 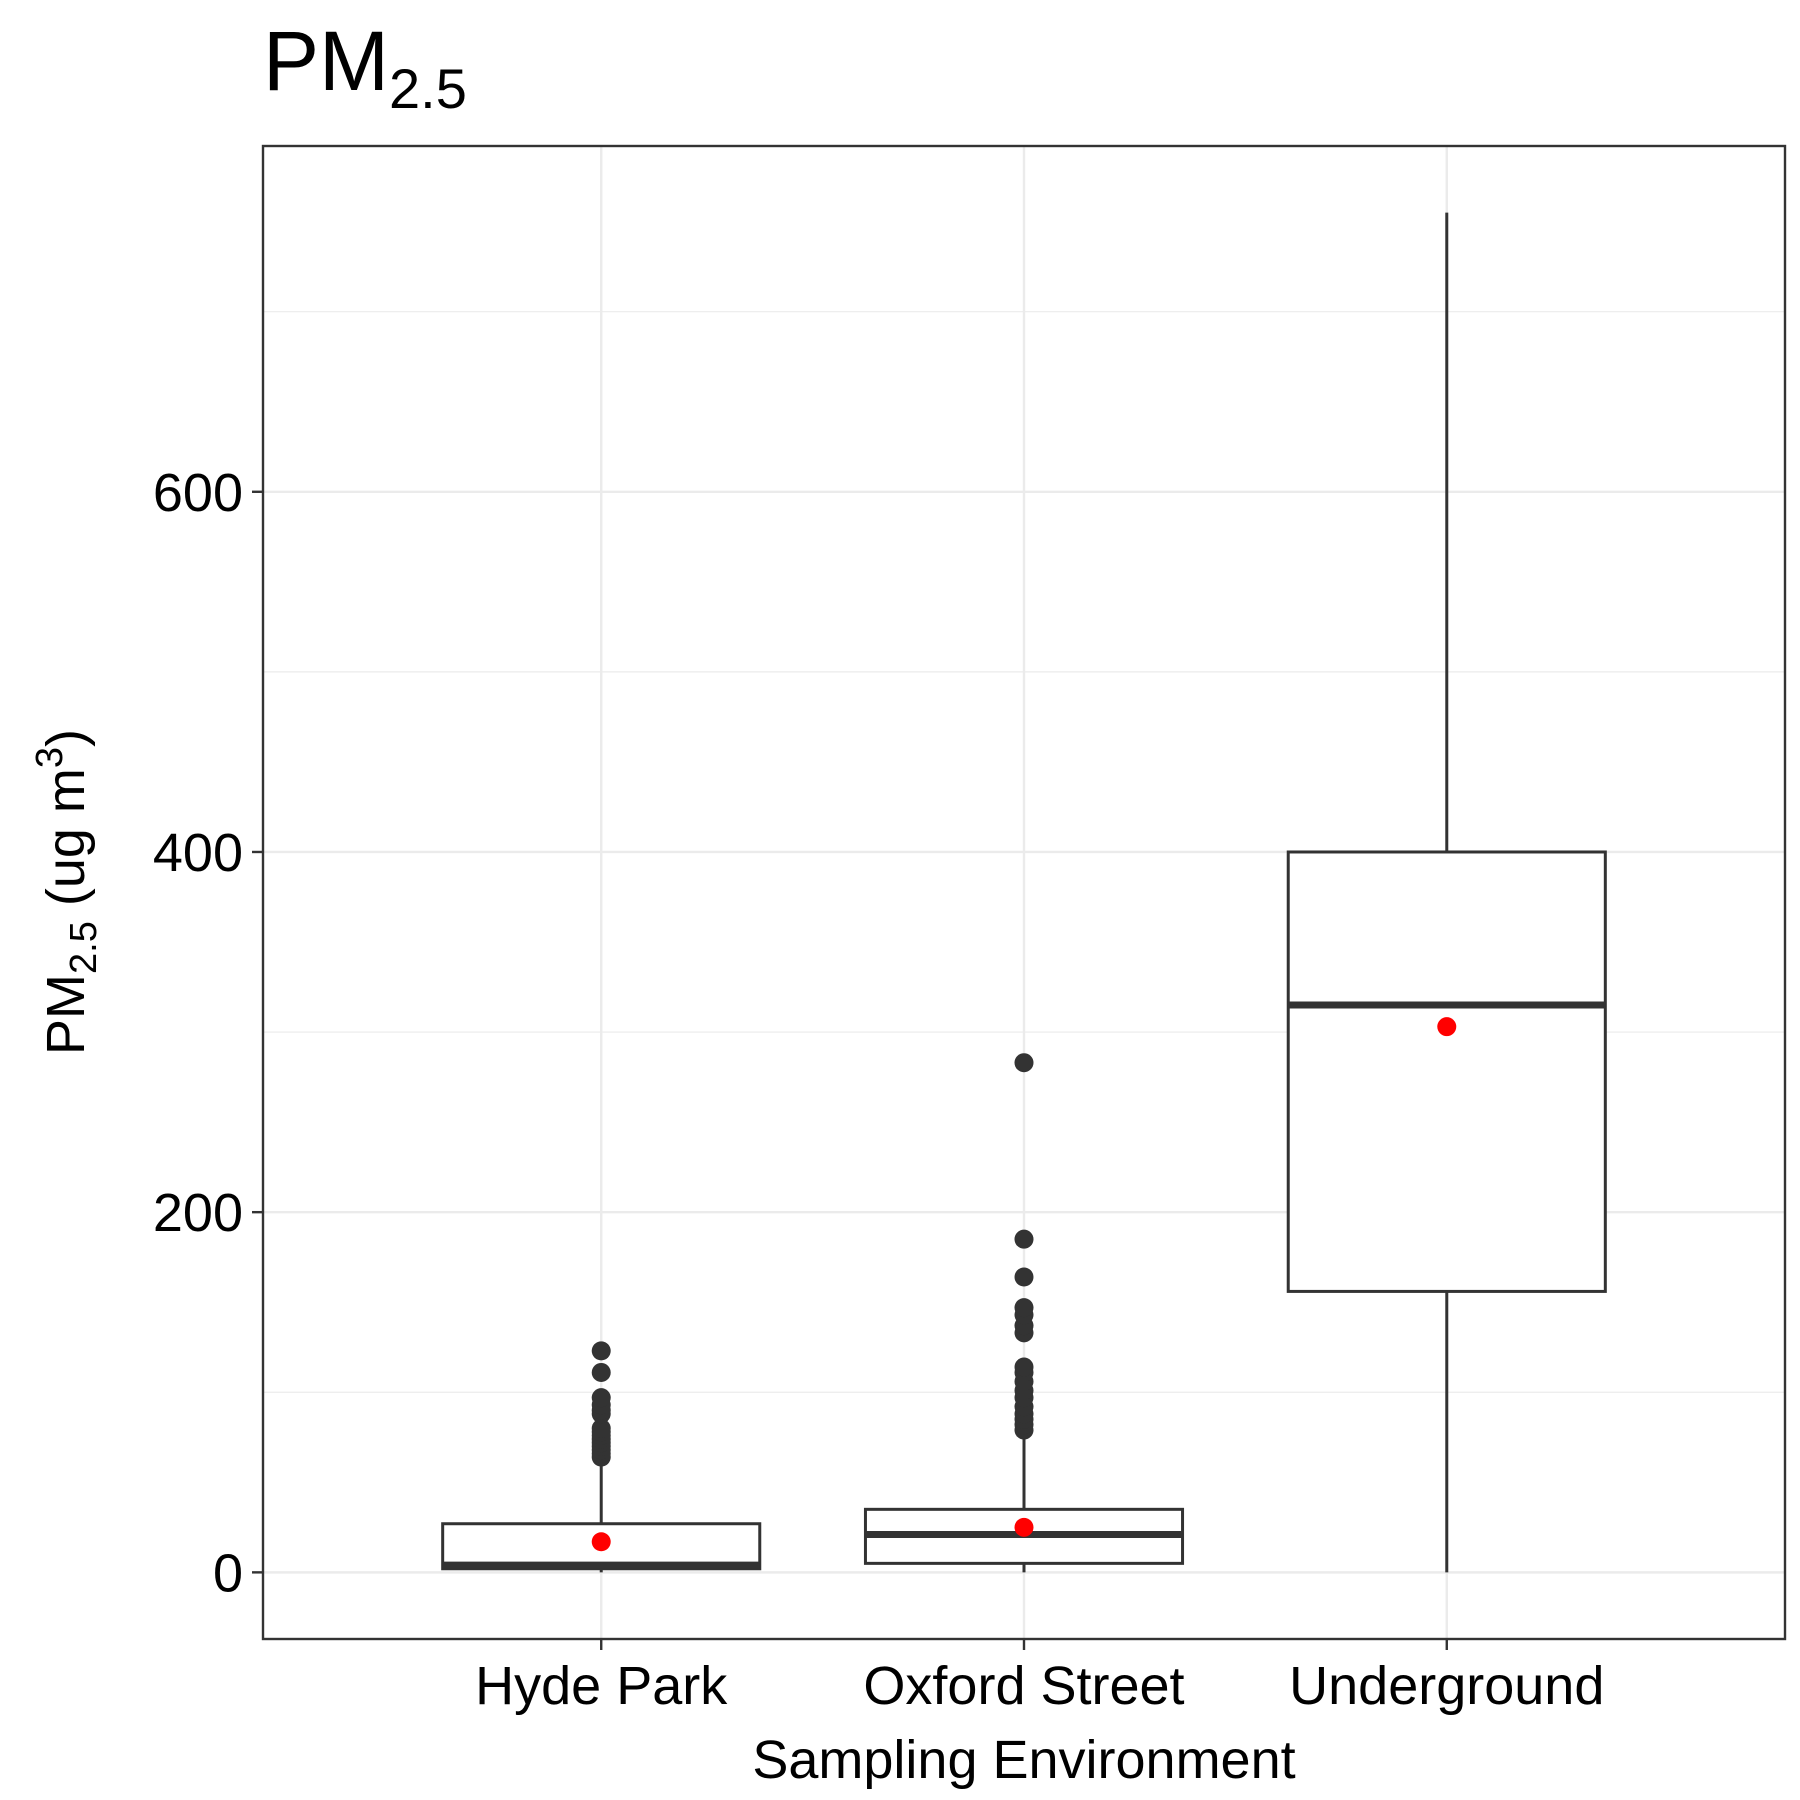 I want to click on chart-title-subscript: 2.5, so click(x=428, y=88).